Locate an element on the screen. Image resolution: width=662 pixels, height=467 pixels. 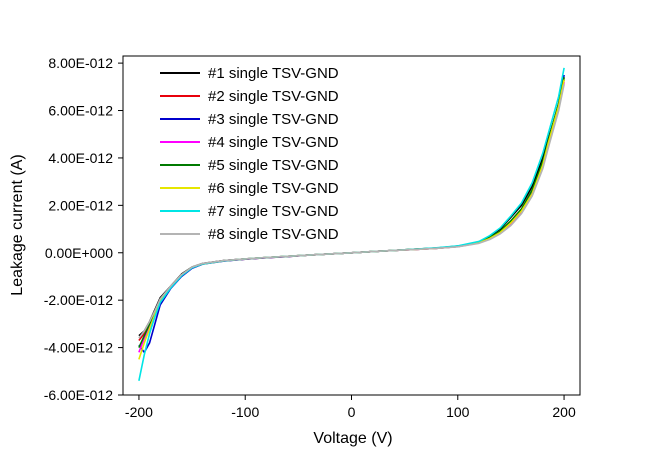
legend-label: #1 single TSV-GND is located at coordinates (273, 73).